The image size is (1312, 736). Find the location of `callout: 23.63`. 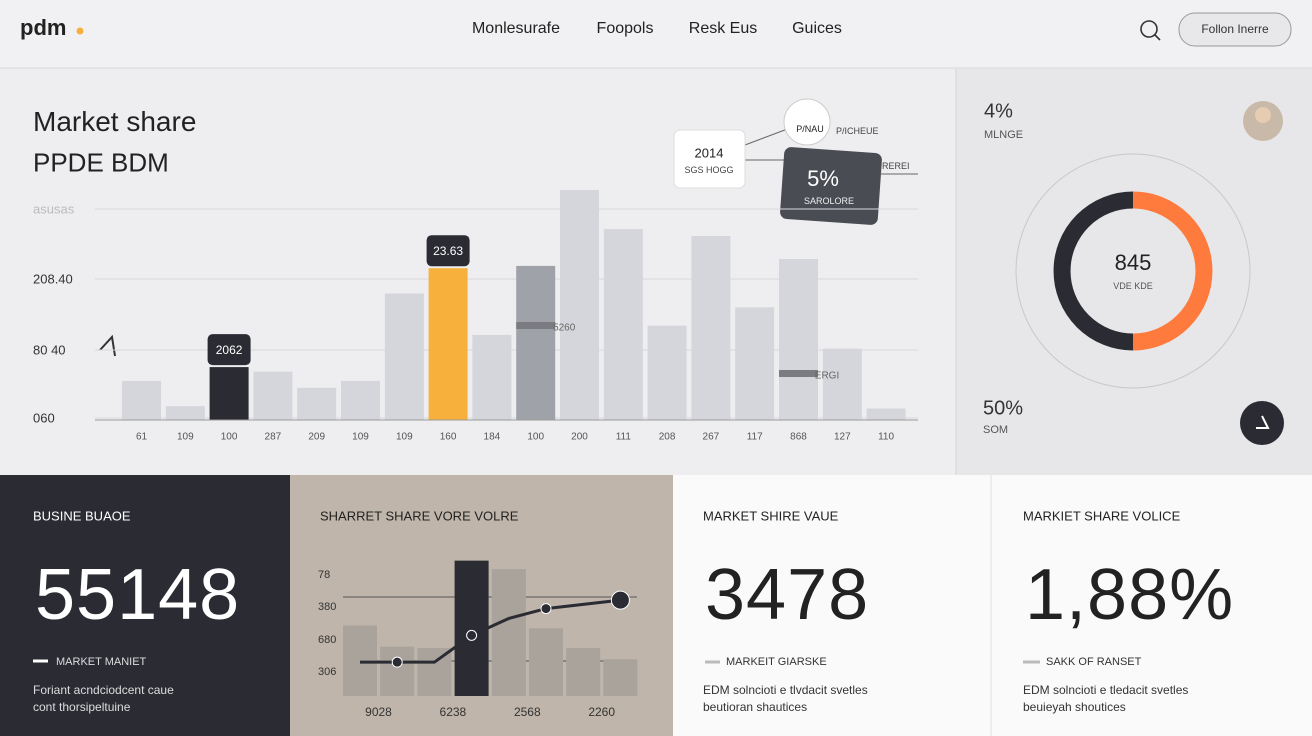

callout: 23.63 is located at coordinates (448, 251).